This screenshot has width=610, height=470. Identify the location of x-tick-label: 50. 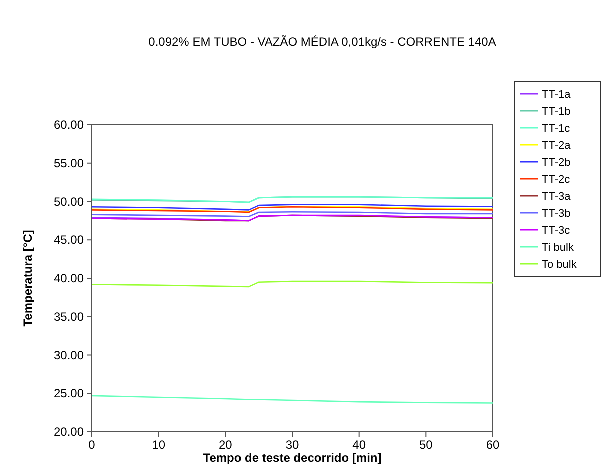
(426, 445).